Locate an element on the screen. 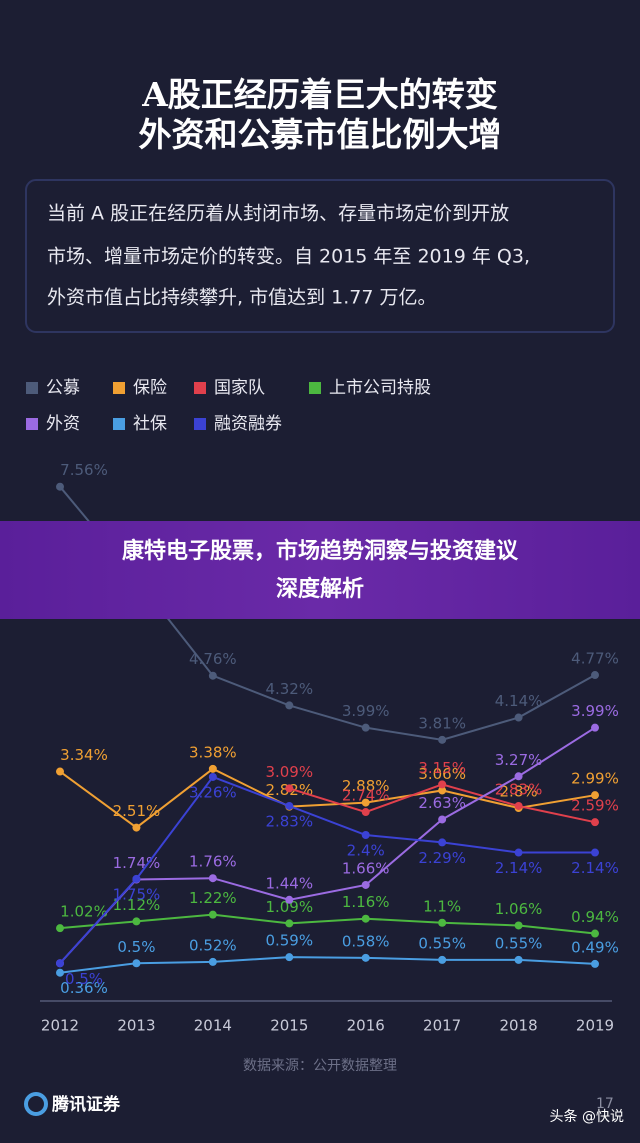  data-label: 2.99% is located at coordinates (595, 779).